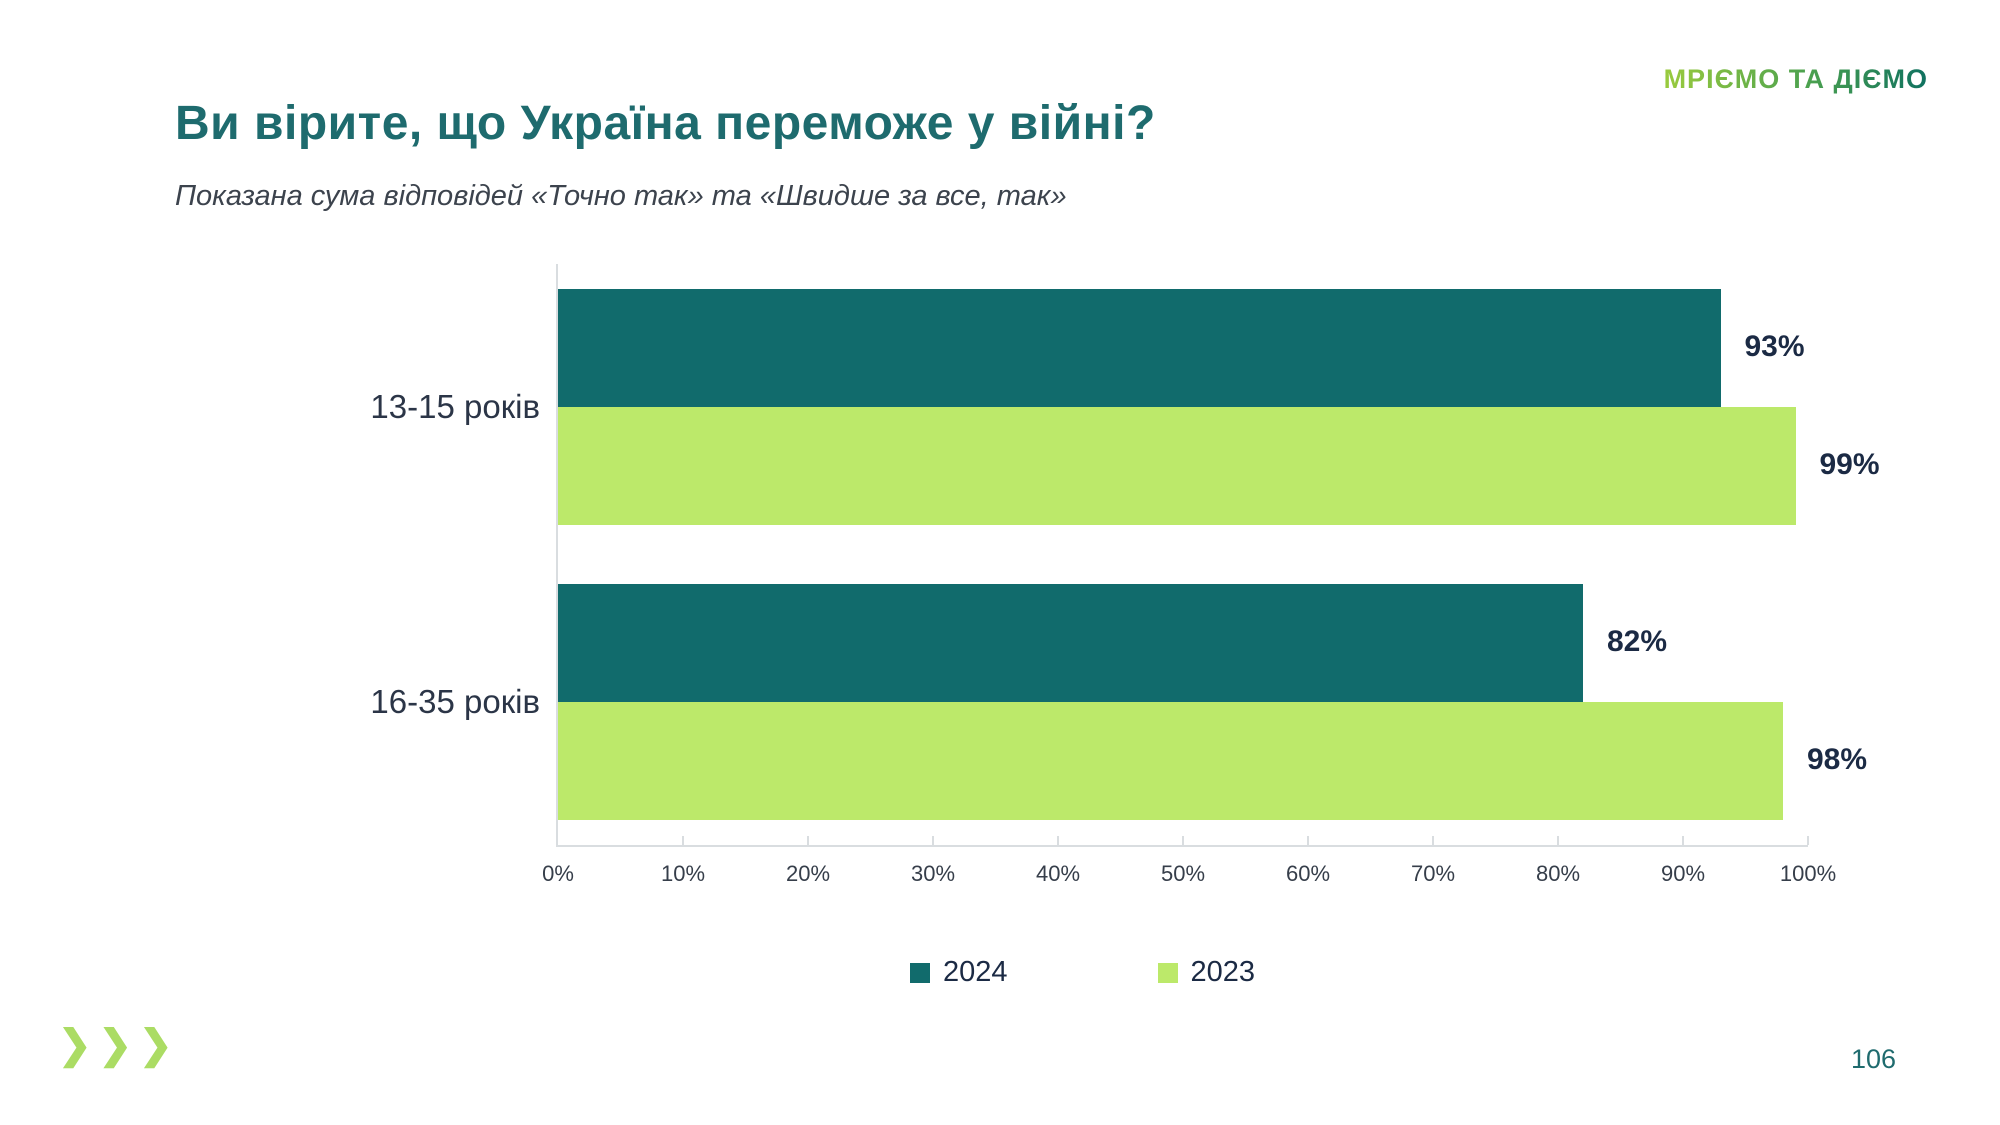 The image size is (2000, 1125). Describe the element at coordinates (1433, 873) in the screenshot. I see `x-axis-tick-label: 70%` at that location.